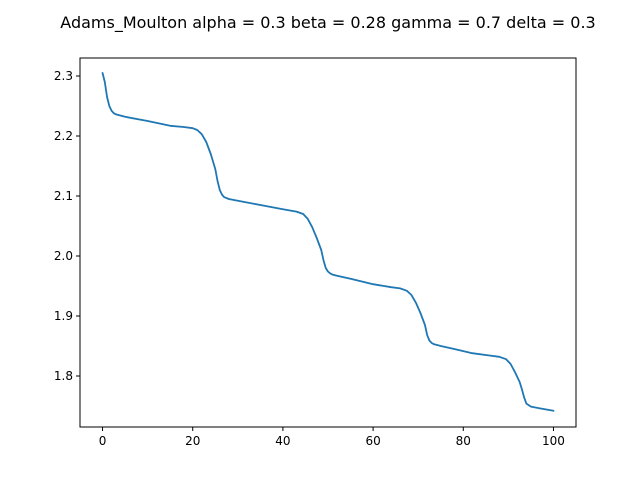 Image resolution: width=640 pixels, height=480 pixels. I want to click on y-tick-label: 2.1, so click(63, 196).